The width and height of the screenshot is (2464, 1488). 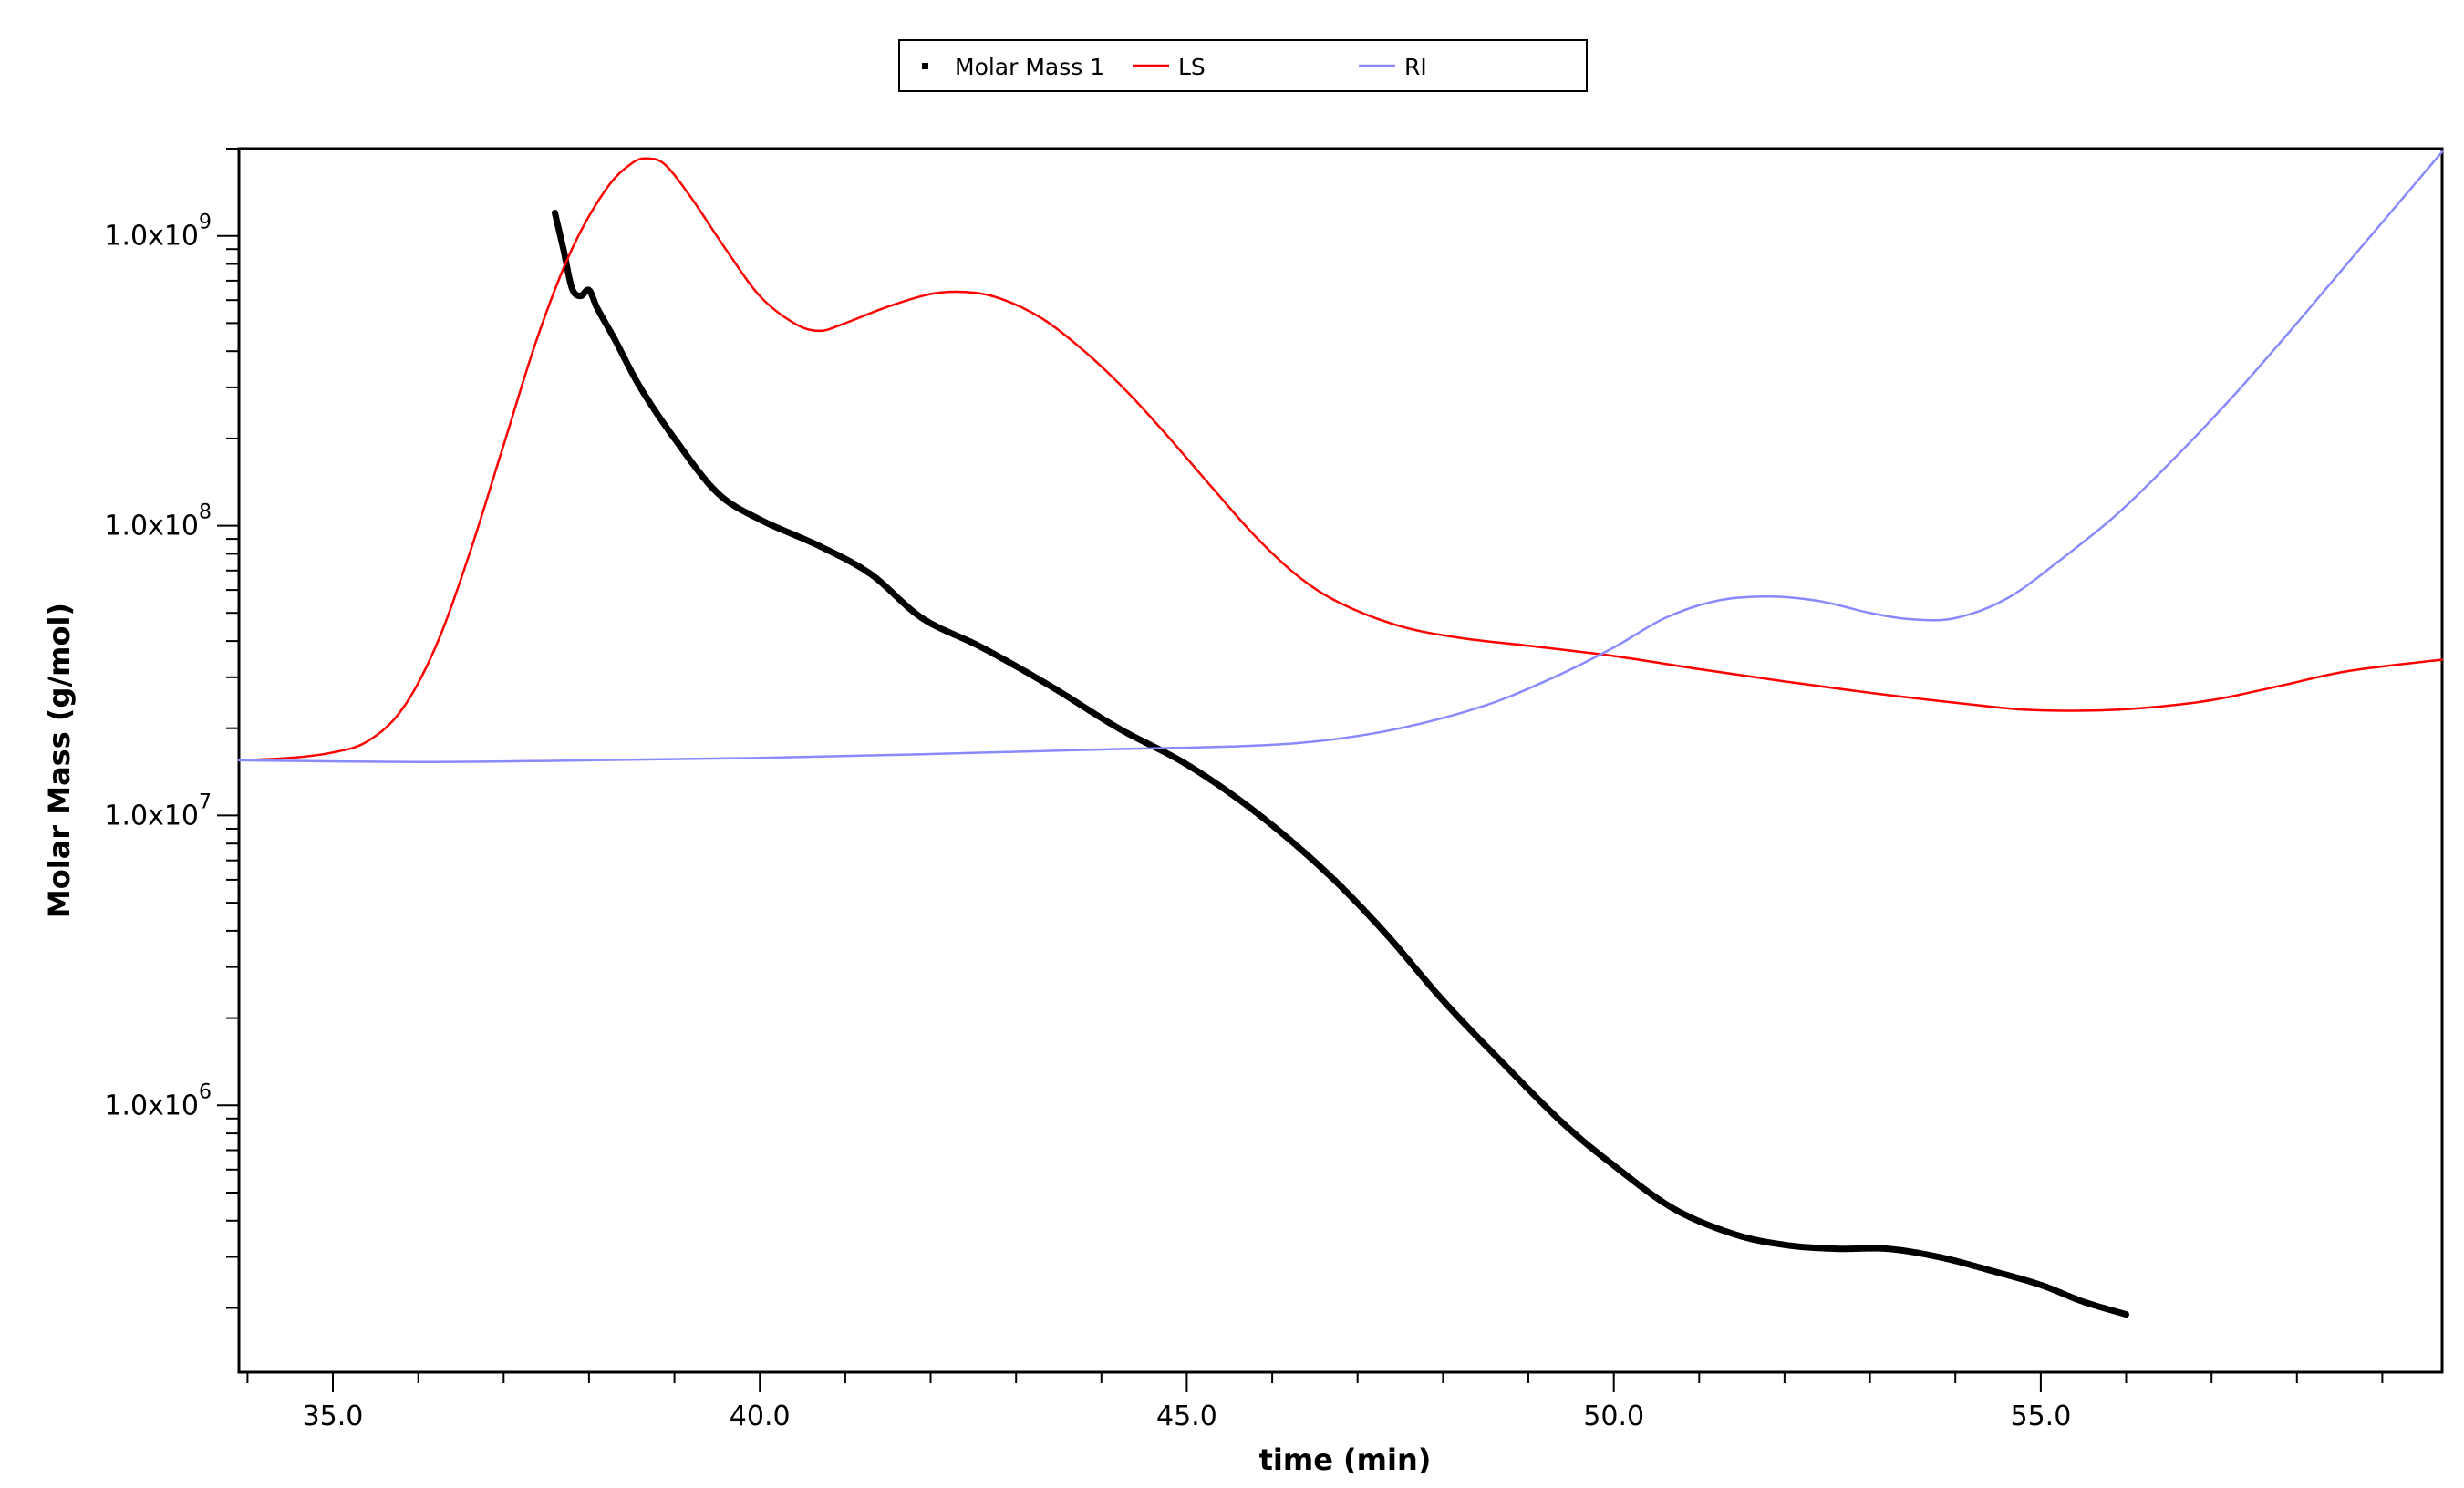 What do you see at coordinates (1029, 67) in the screenshot?
I see `legend-label-molar-mass-1: Molar Mass 1` at bounding box center [1029, 67].